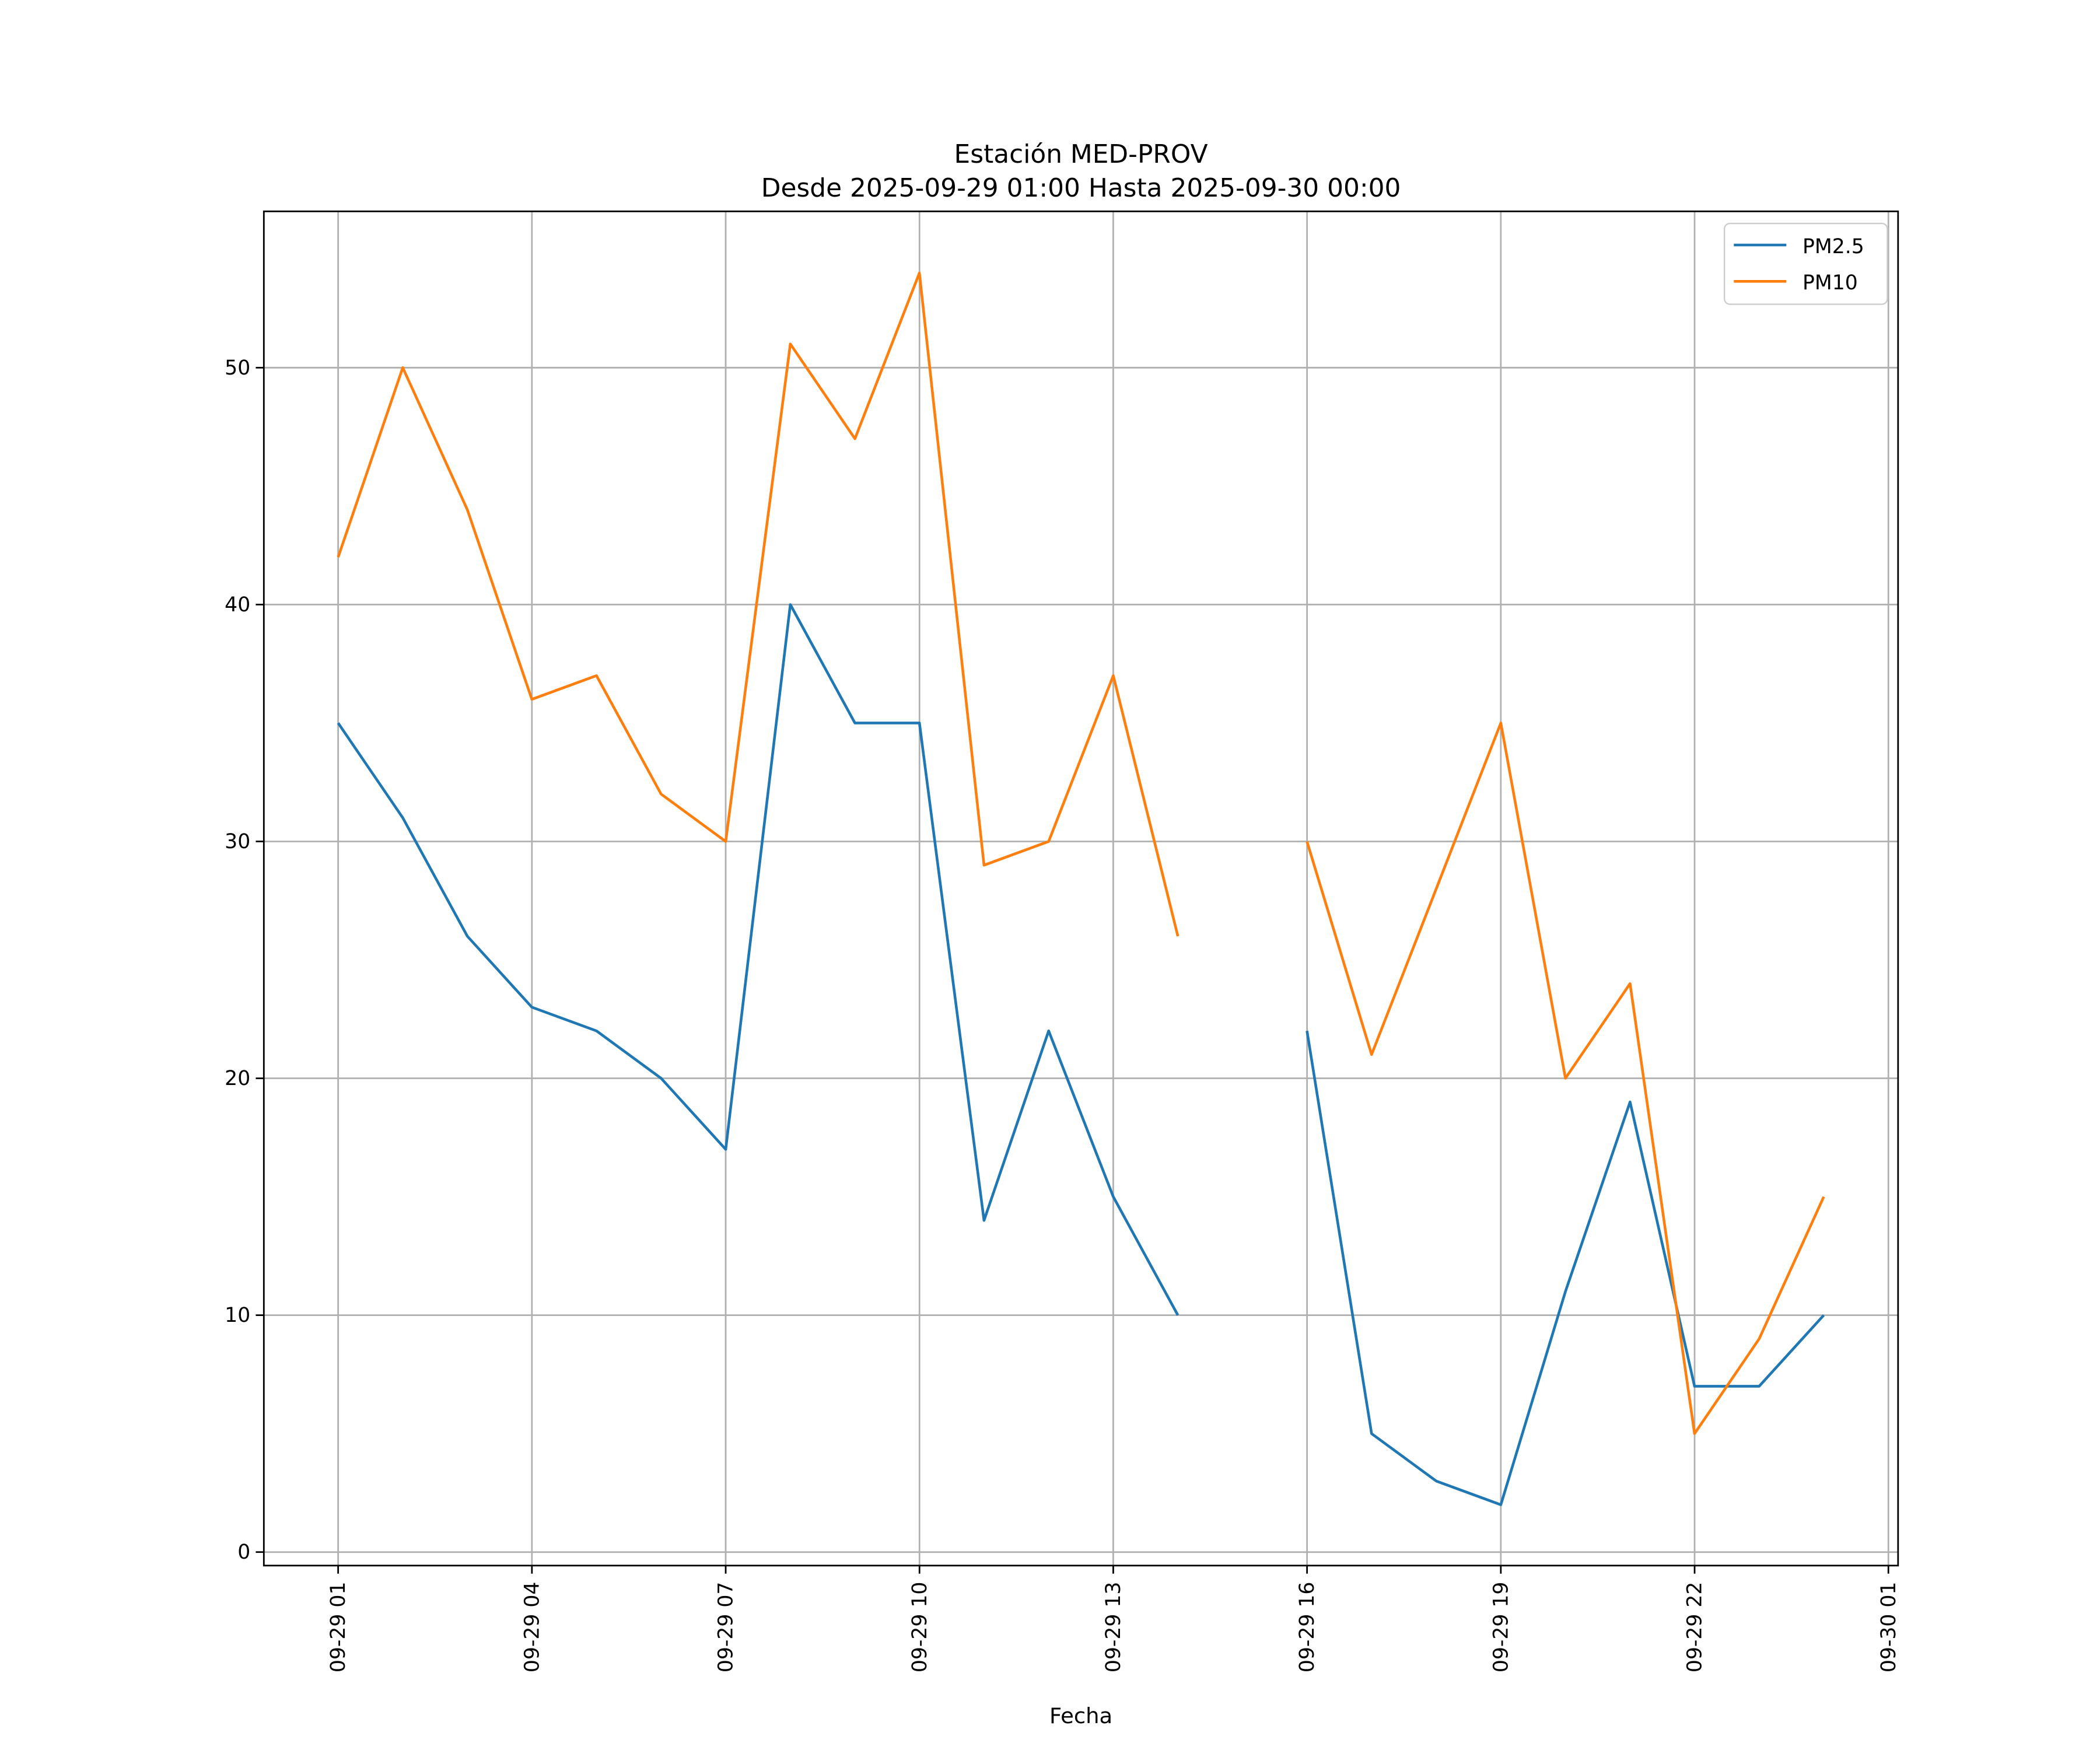 This screenshot has width=2100, height=1750. What do you see at coordinates (1501, 1627) in the screenshot?
I see `x-tick-label: 09-29 19` at bounding box center [1501, 1627].